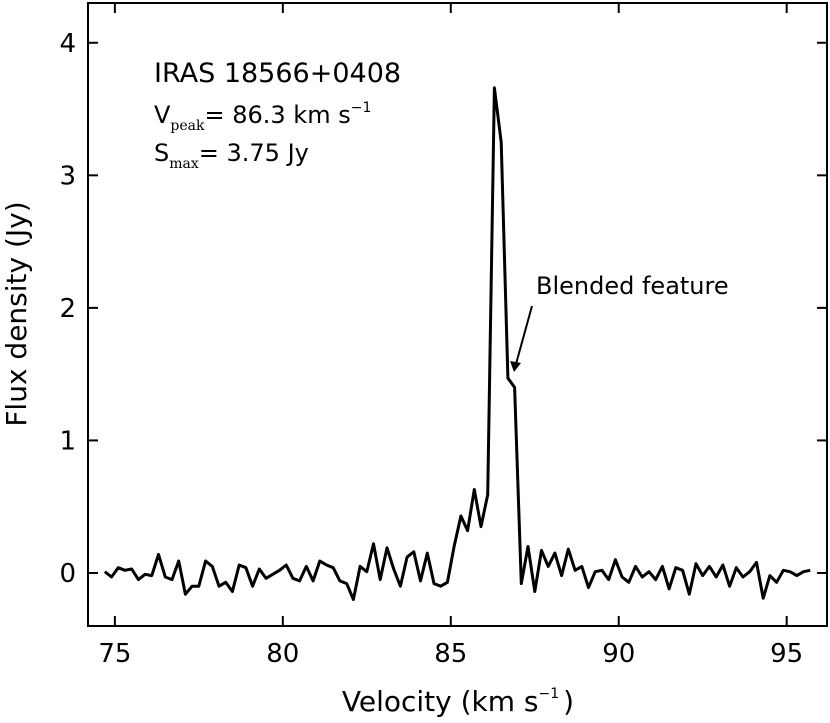 The width and height of the screenshot is (830, 723). What do you see at coordinates (254, 153) in the screenshot?
I see `smax-value: = 3.75 Jy` at bounding box center [254, 153].